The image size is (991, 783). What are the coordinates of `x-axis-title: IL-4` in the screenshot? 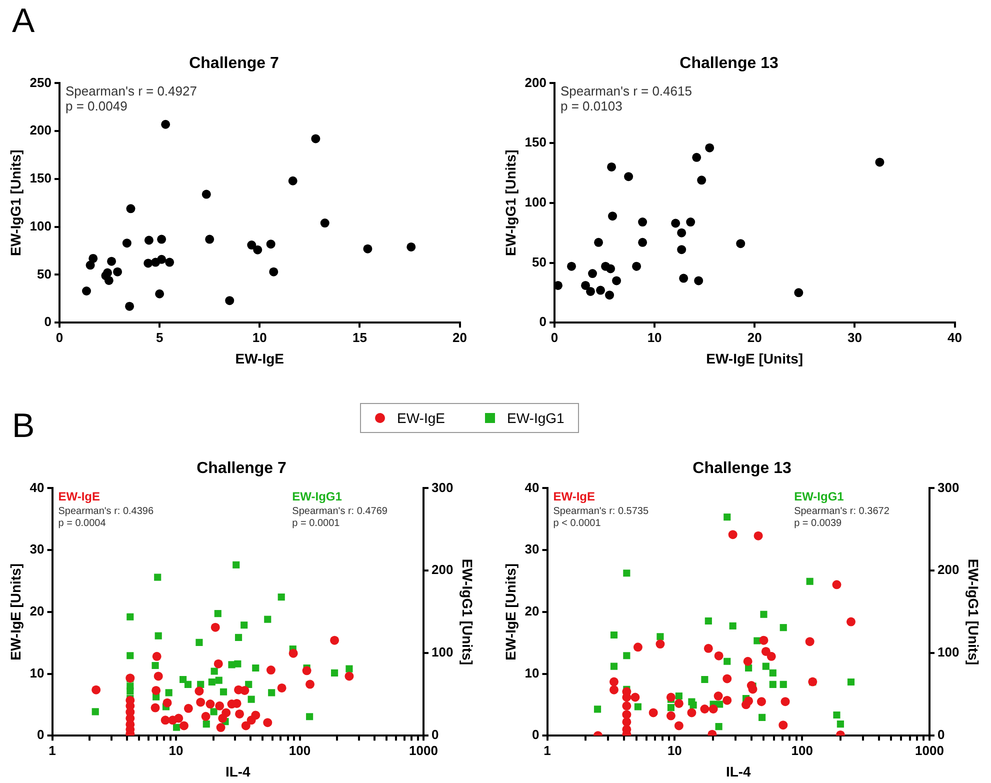 It's located at (739, 771).